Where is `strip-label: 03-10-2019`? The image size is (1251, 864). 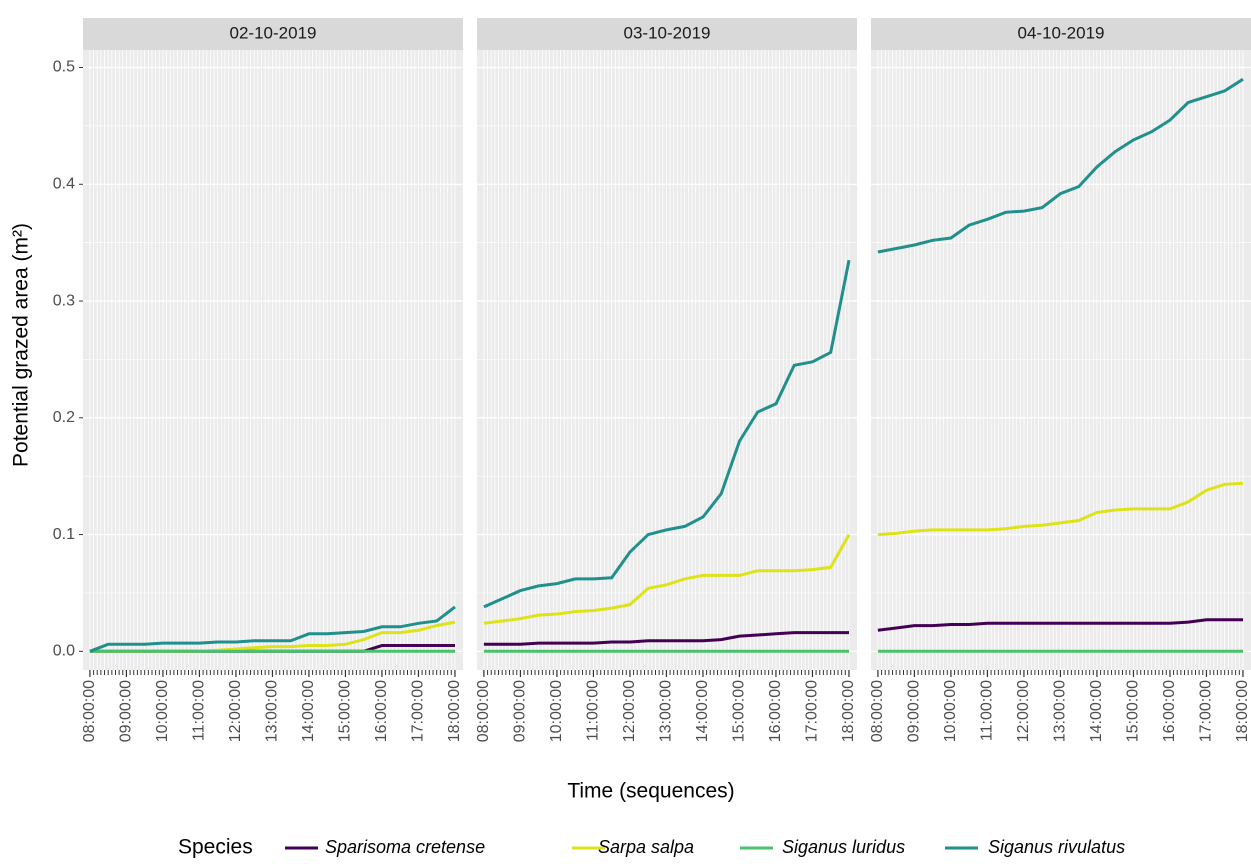
strip-label: 03-10-2019 is located at coordinates (667, 32).